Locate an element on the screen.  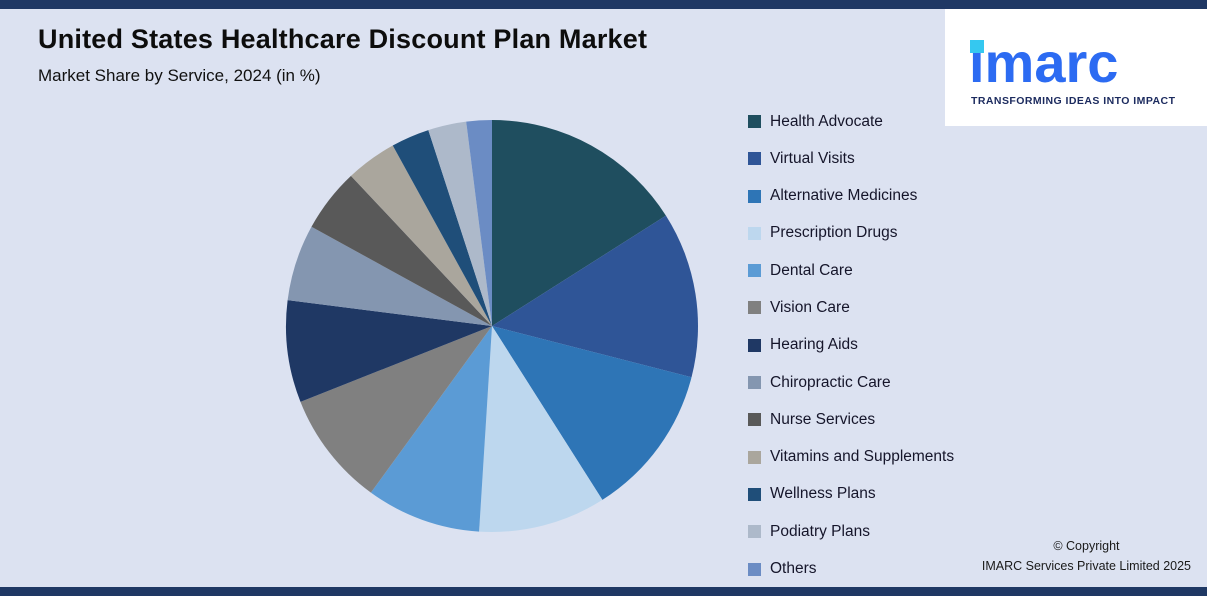
legend-label-health-advocate: Health Advocate is located at coordinates (826, 121).